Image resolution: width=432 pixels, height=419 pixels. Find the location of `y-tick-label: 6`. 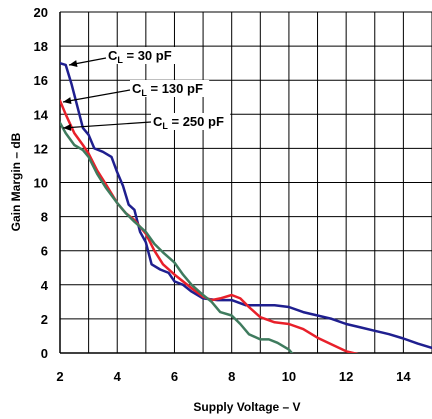

y-tick-label: 6 is located at coordinates (44, 251).